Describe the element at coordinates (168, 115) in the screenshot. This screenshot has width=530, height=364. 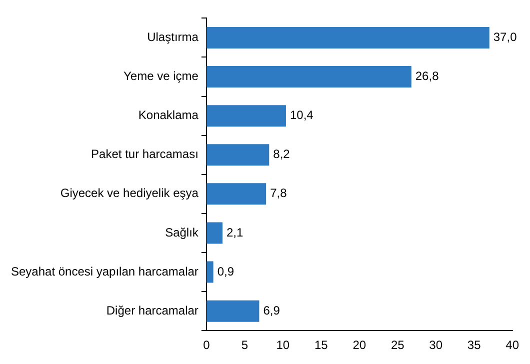
I see `y-tick-label: Konaklama` at that location.